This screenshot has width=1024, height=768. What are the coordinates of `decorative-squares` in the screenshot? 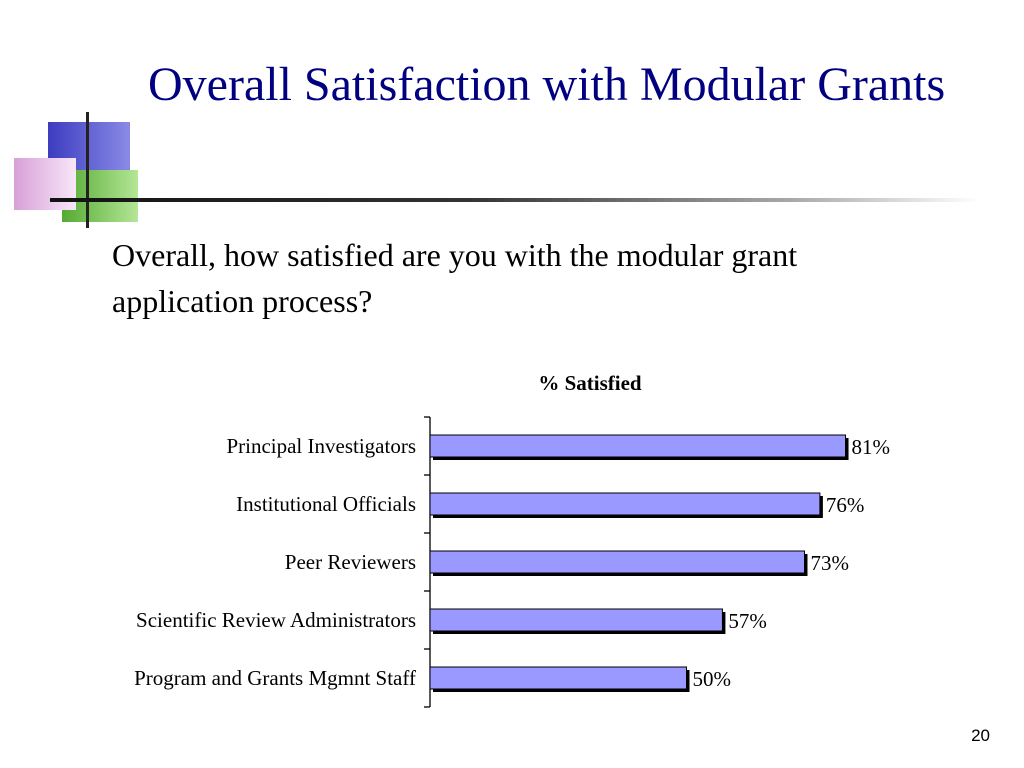 It's located at (76, 170).